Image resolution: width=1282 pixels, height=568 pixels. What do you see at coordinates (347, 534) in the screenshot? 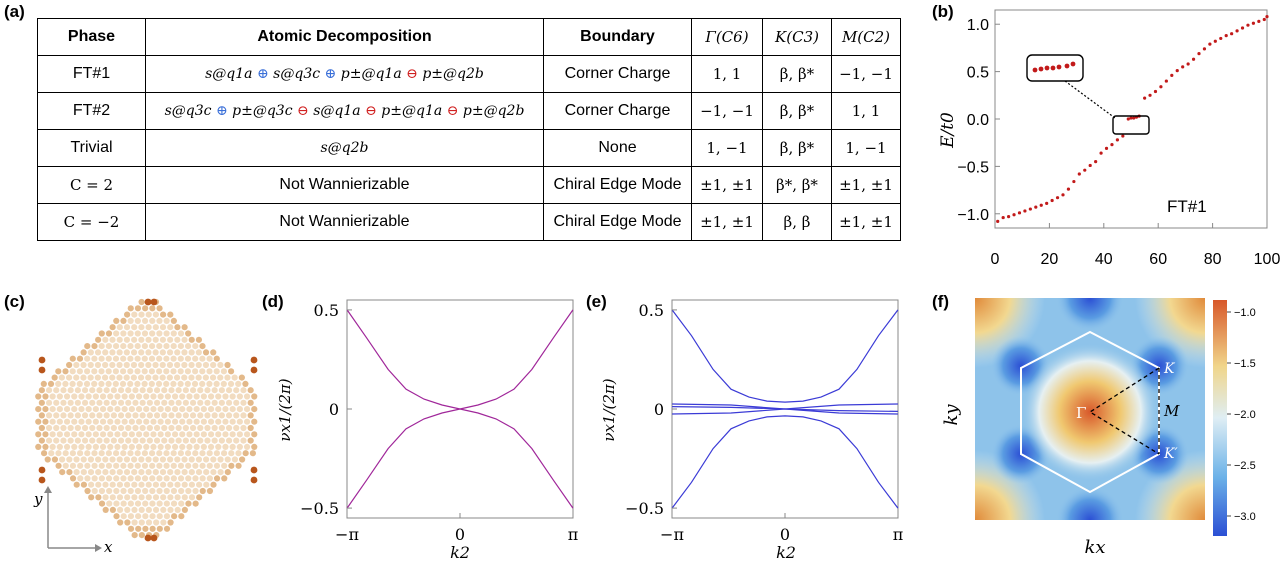
I see `x-tick-label: −π` at bounding box center [347, 534].